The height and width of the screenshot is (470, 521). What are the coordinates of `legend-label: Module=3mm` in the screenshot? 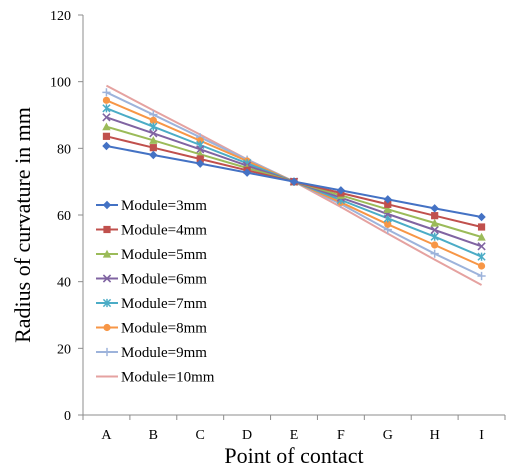 It's located at (164, 206).